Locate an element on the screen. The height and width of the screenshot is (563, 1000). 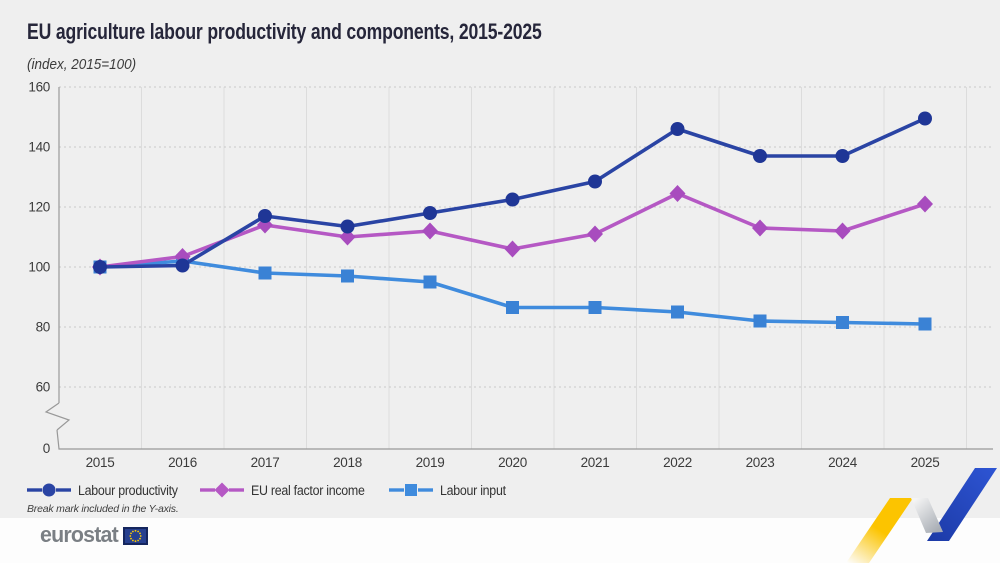
y-tick-label-60: 60 is located at coordinates (43, 387).